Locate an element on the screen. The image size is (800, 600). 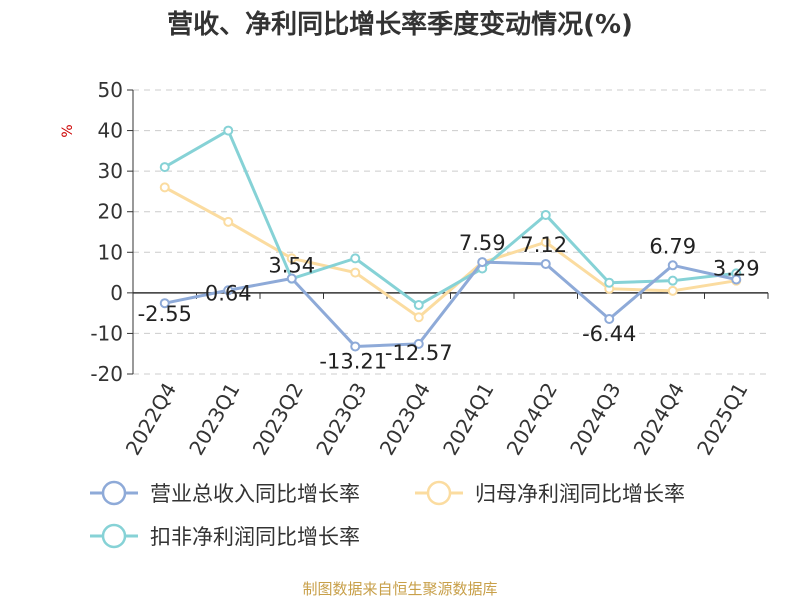
x-tick-label: 2023Q2 is located at coordinates (278, 419).